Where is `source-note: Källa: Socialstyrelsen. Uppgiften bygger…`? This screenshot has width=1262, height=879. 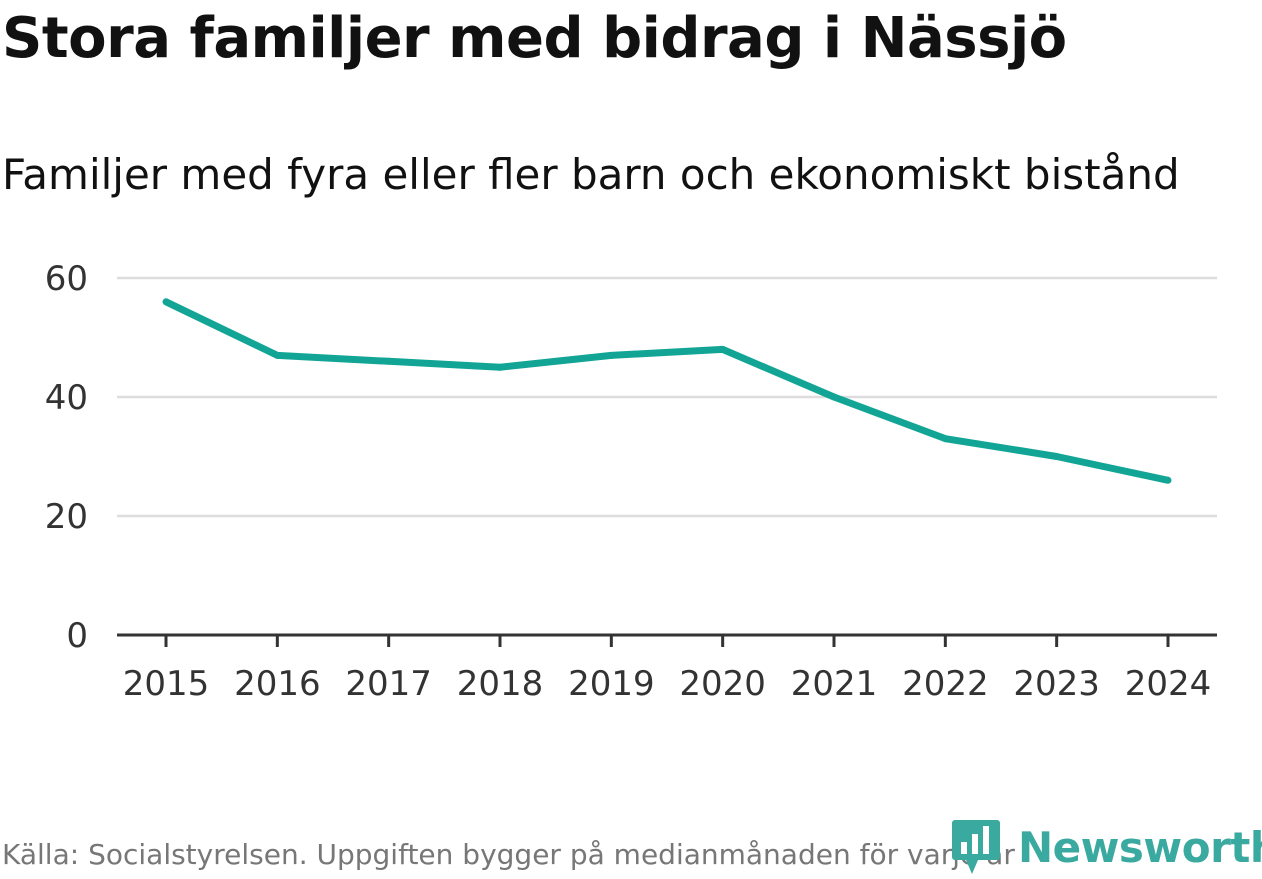 source-note: Källa: Socialstyrelsen. Uppgiften bygger… is located at coordinates (508, 854).